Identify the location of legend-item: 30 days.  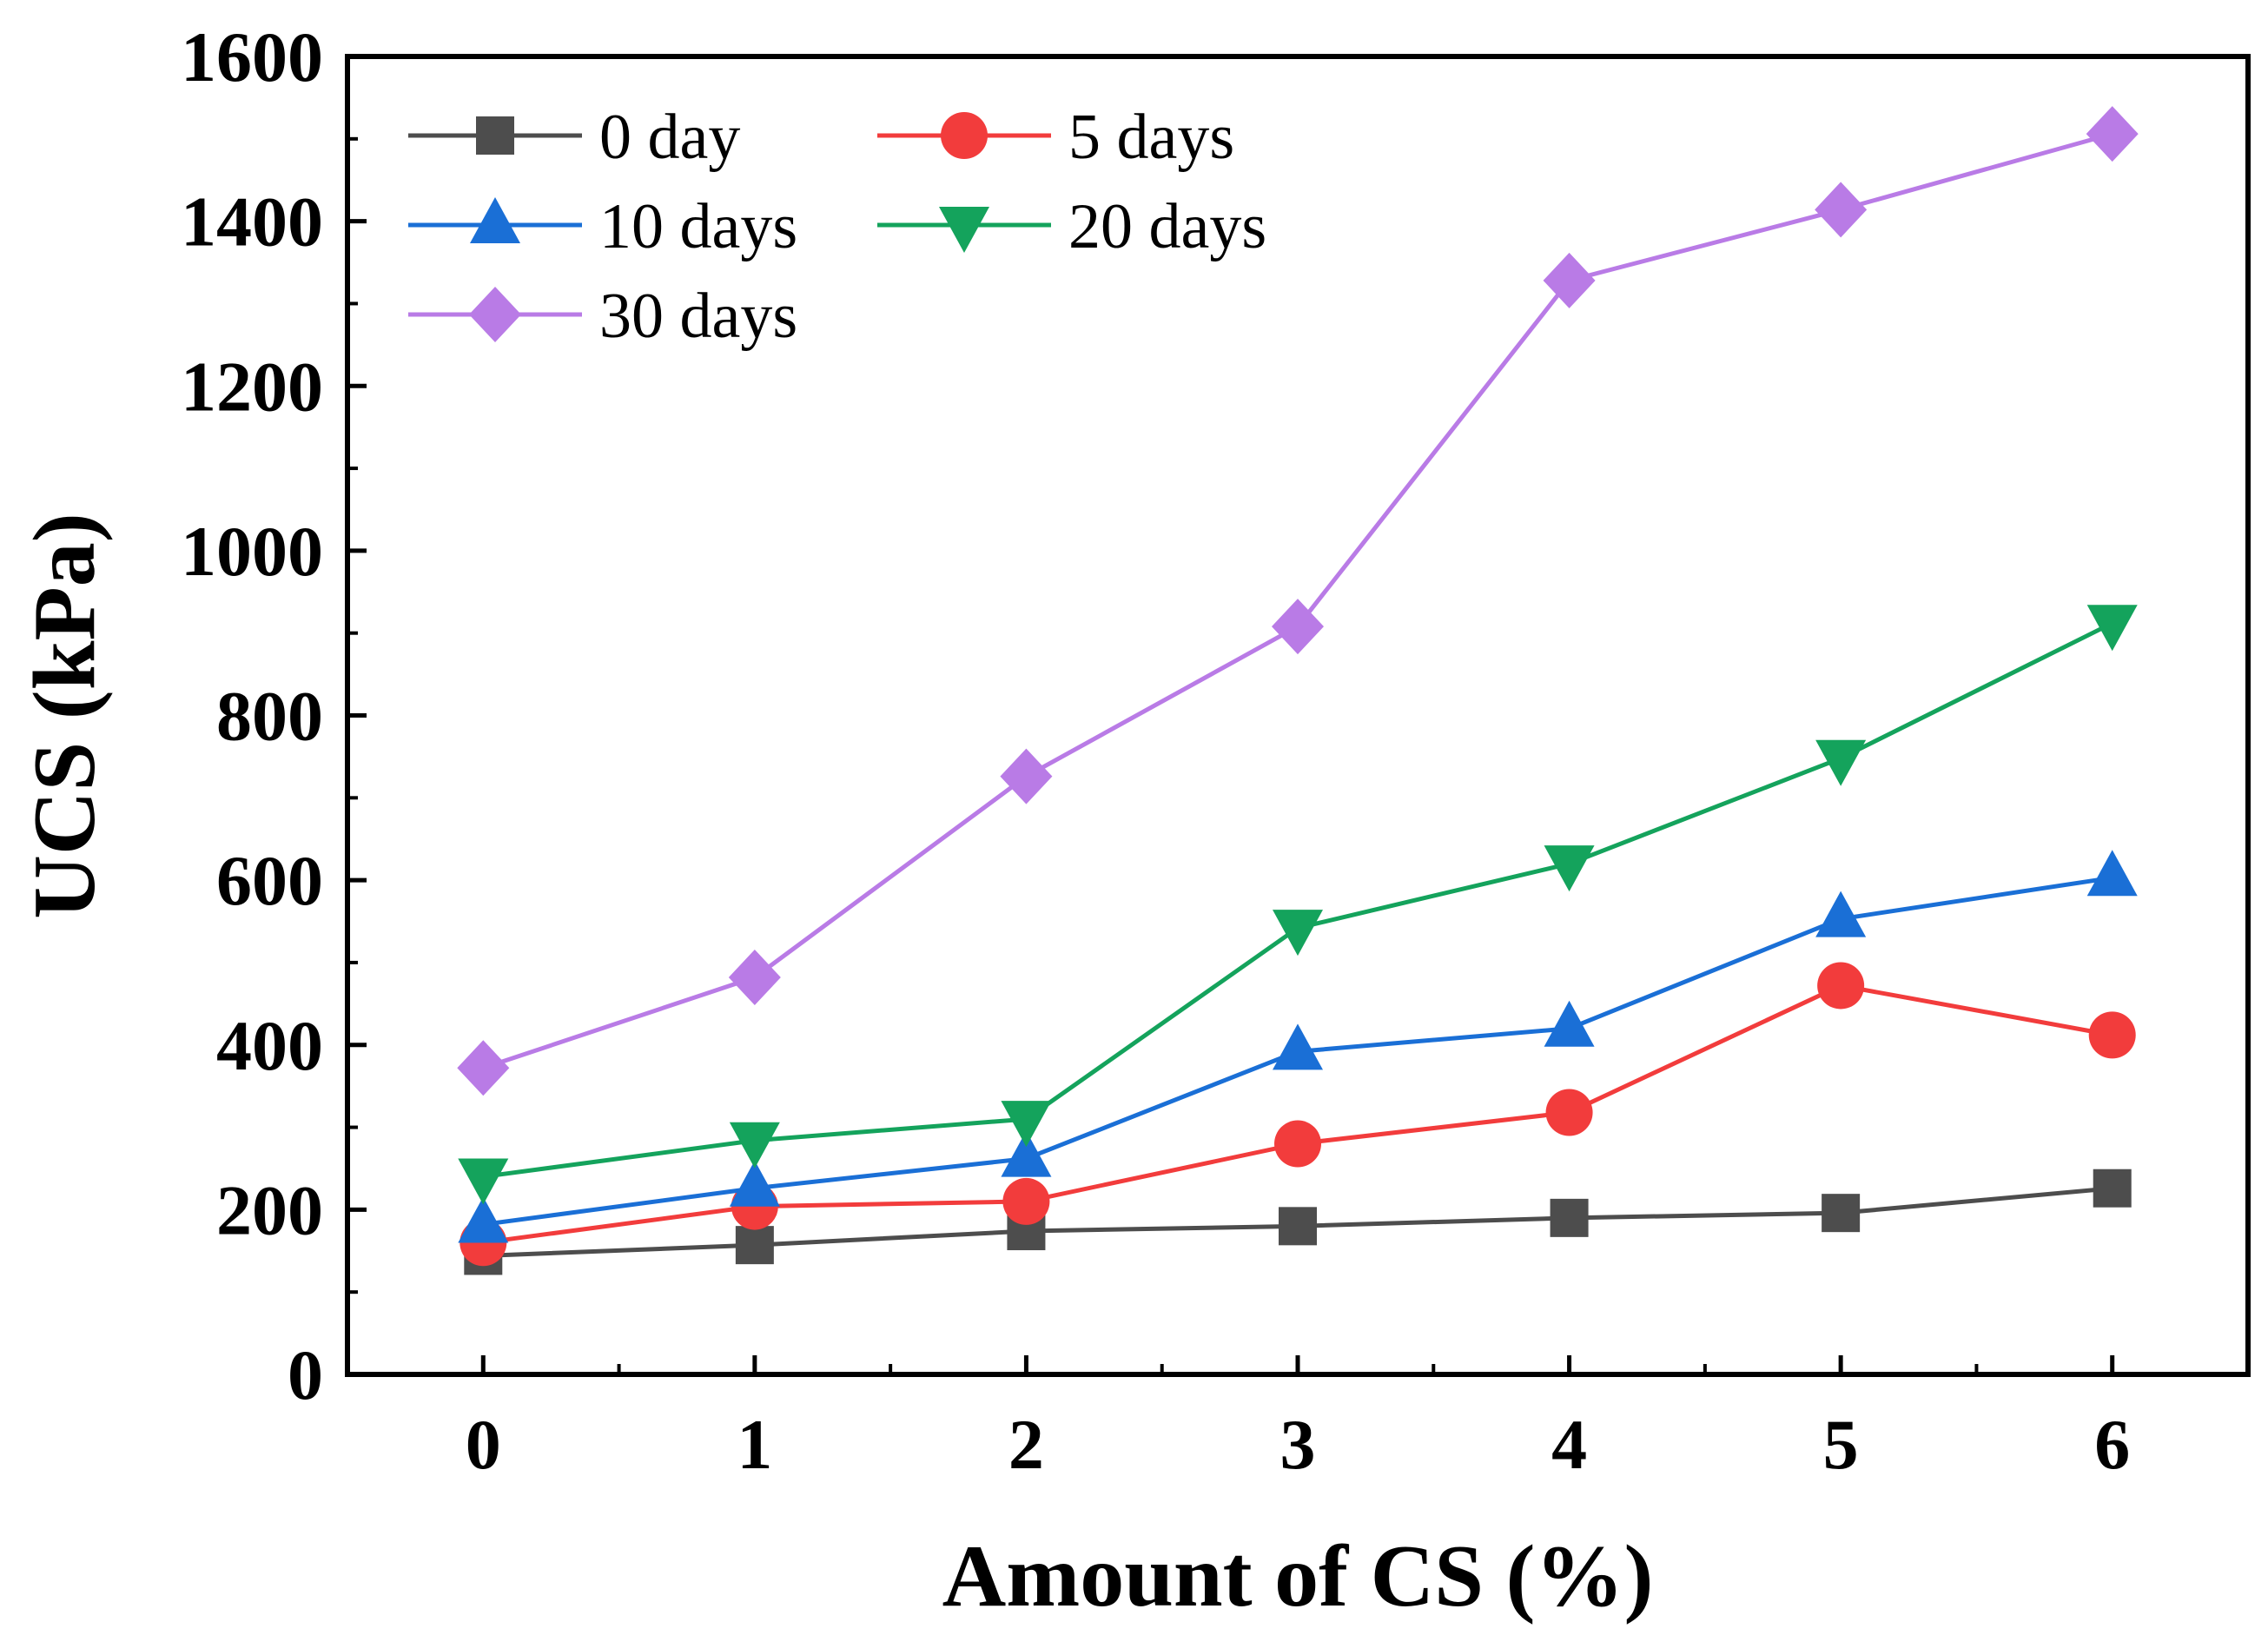
(603, 316).